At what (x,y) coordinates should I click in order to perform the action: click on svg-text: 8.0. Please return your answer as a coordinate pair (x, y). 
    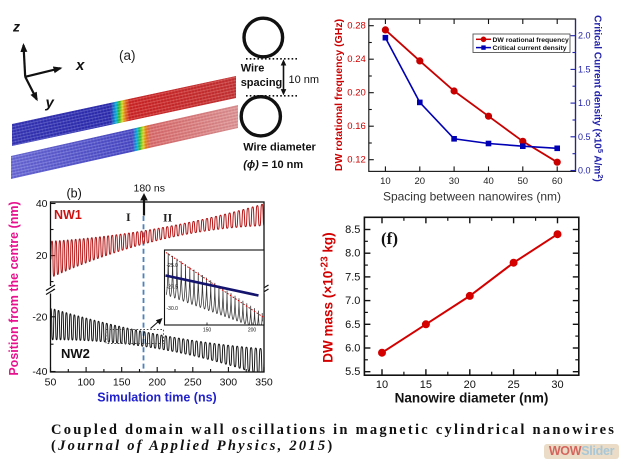
    Looking at the image, I should click on (352, 254).